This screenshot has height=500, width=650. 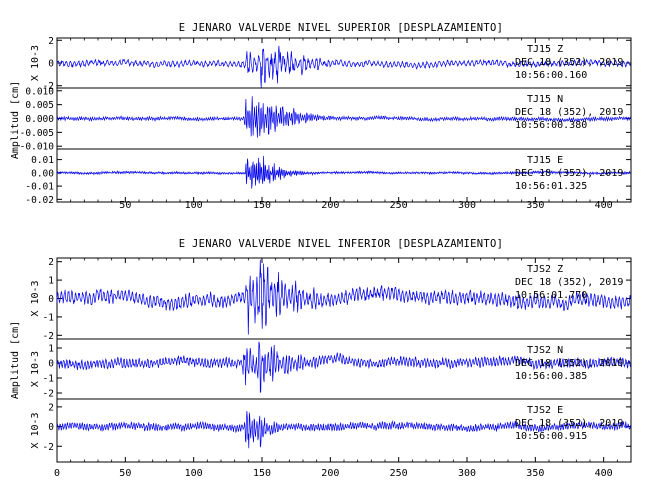 I want to click on time-label: 10:56:00.160, so click(x=551, y=75).